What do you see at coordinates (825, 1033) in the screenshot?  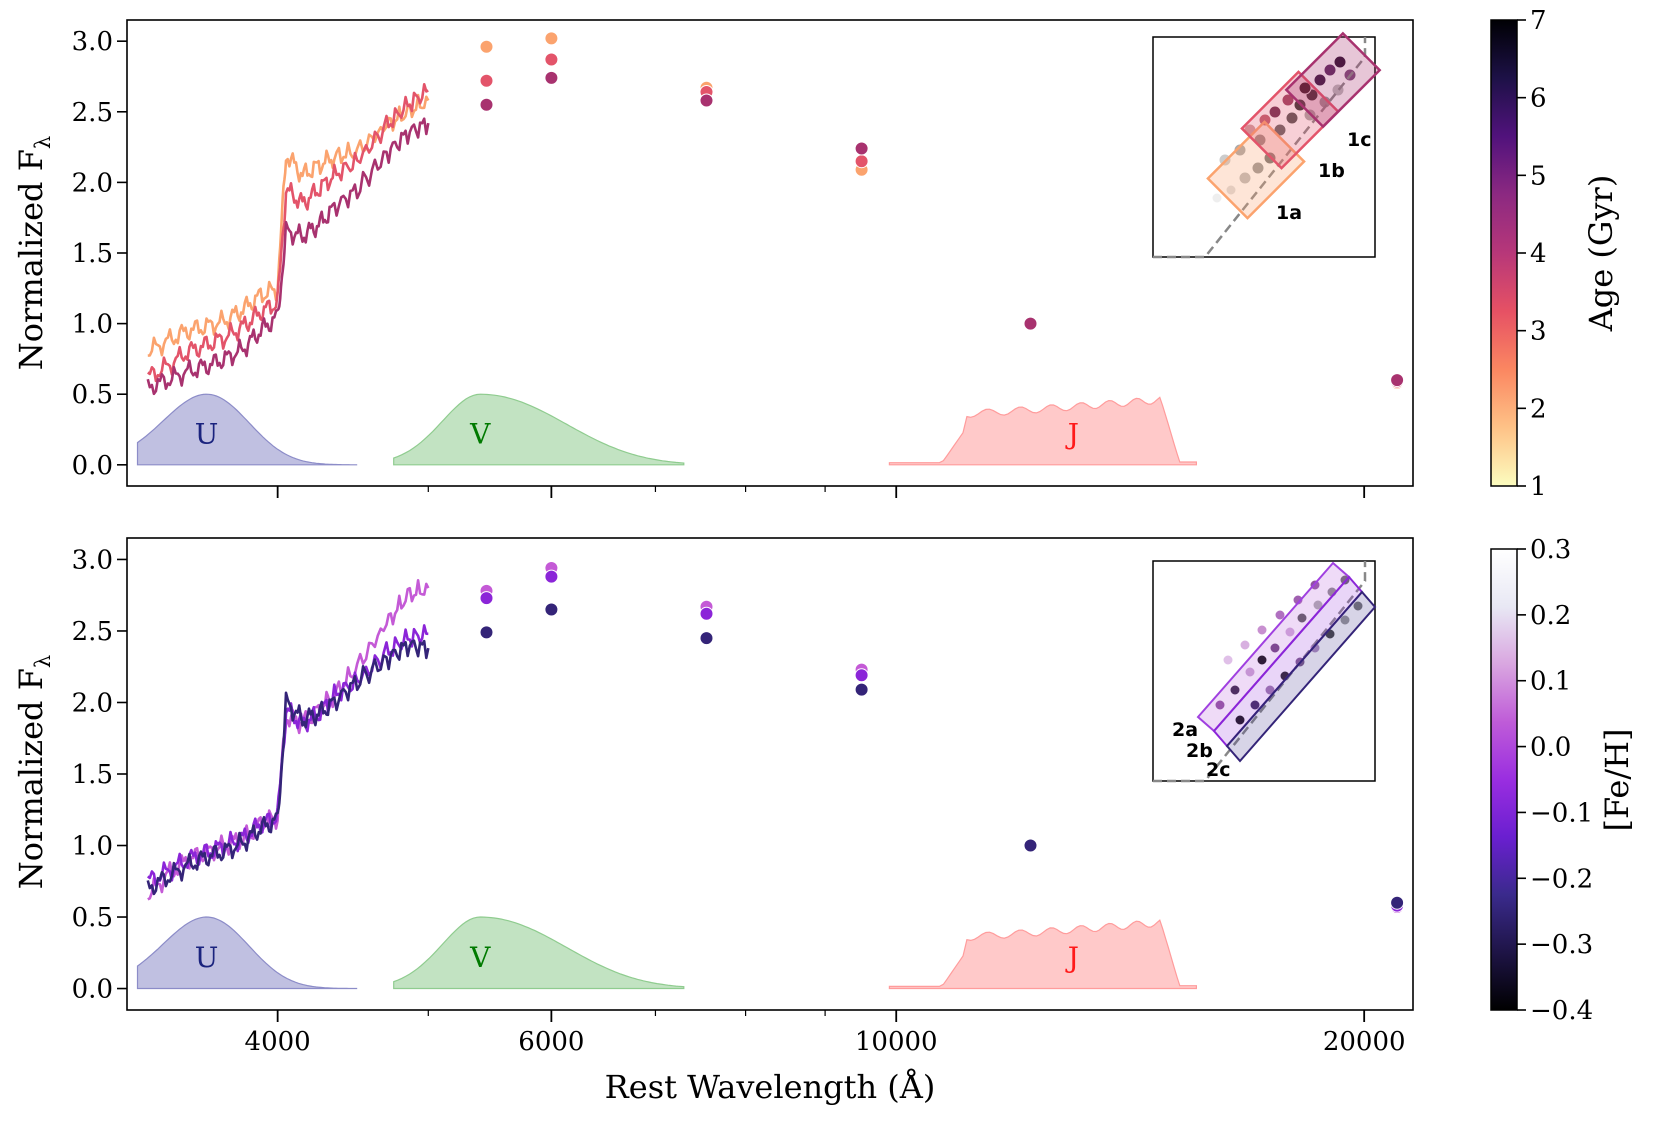 I see `xticks-bottom: 4000 6000 10000 20000` at bounding box center [825, 1033].